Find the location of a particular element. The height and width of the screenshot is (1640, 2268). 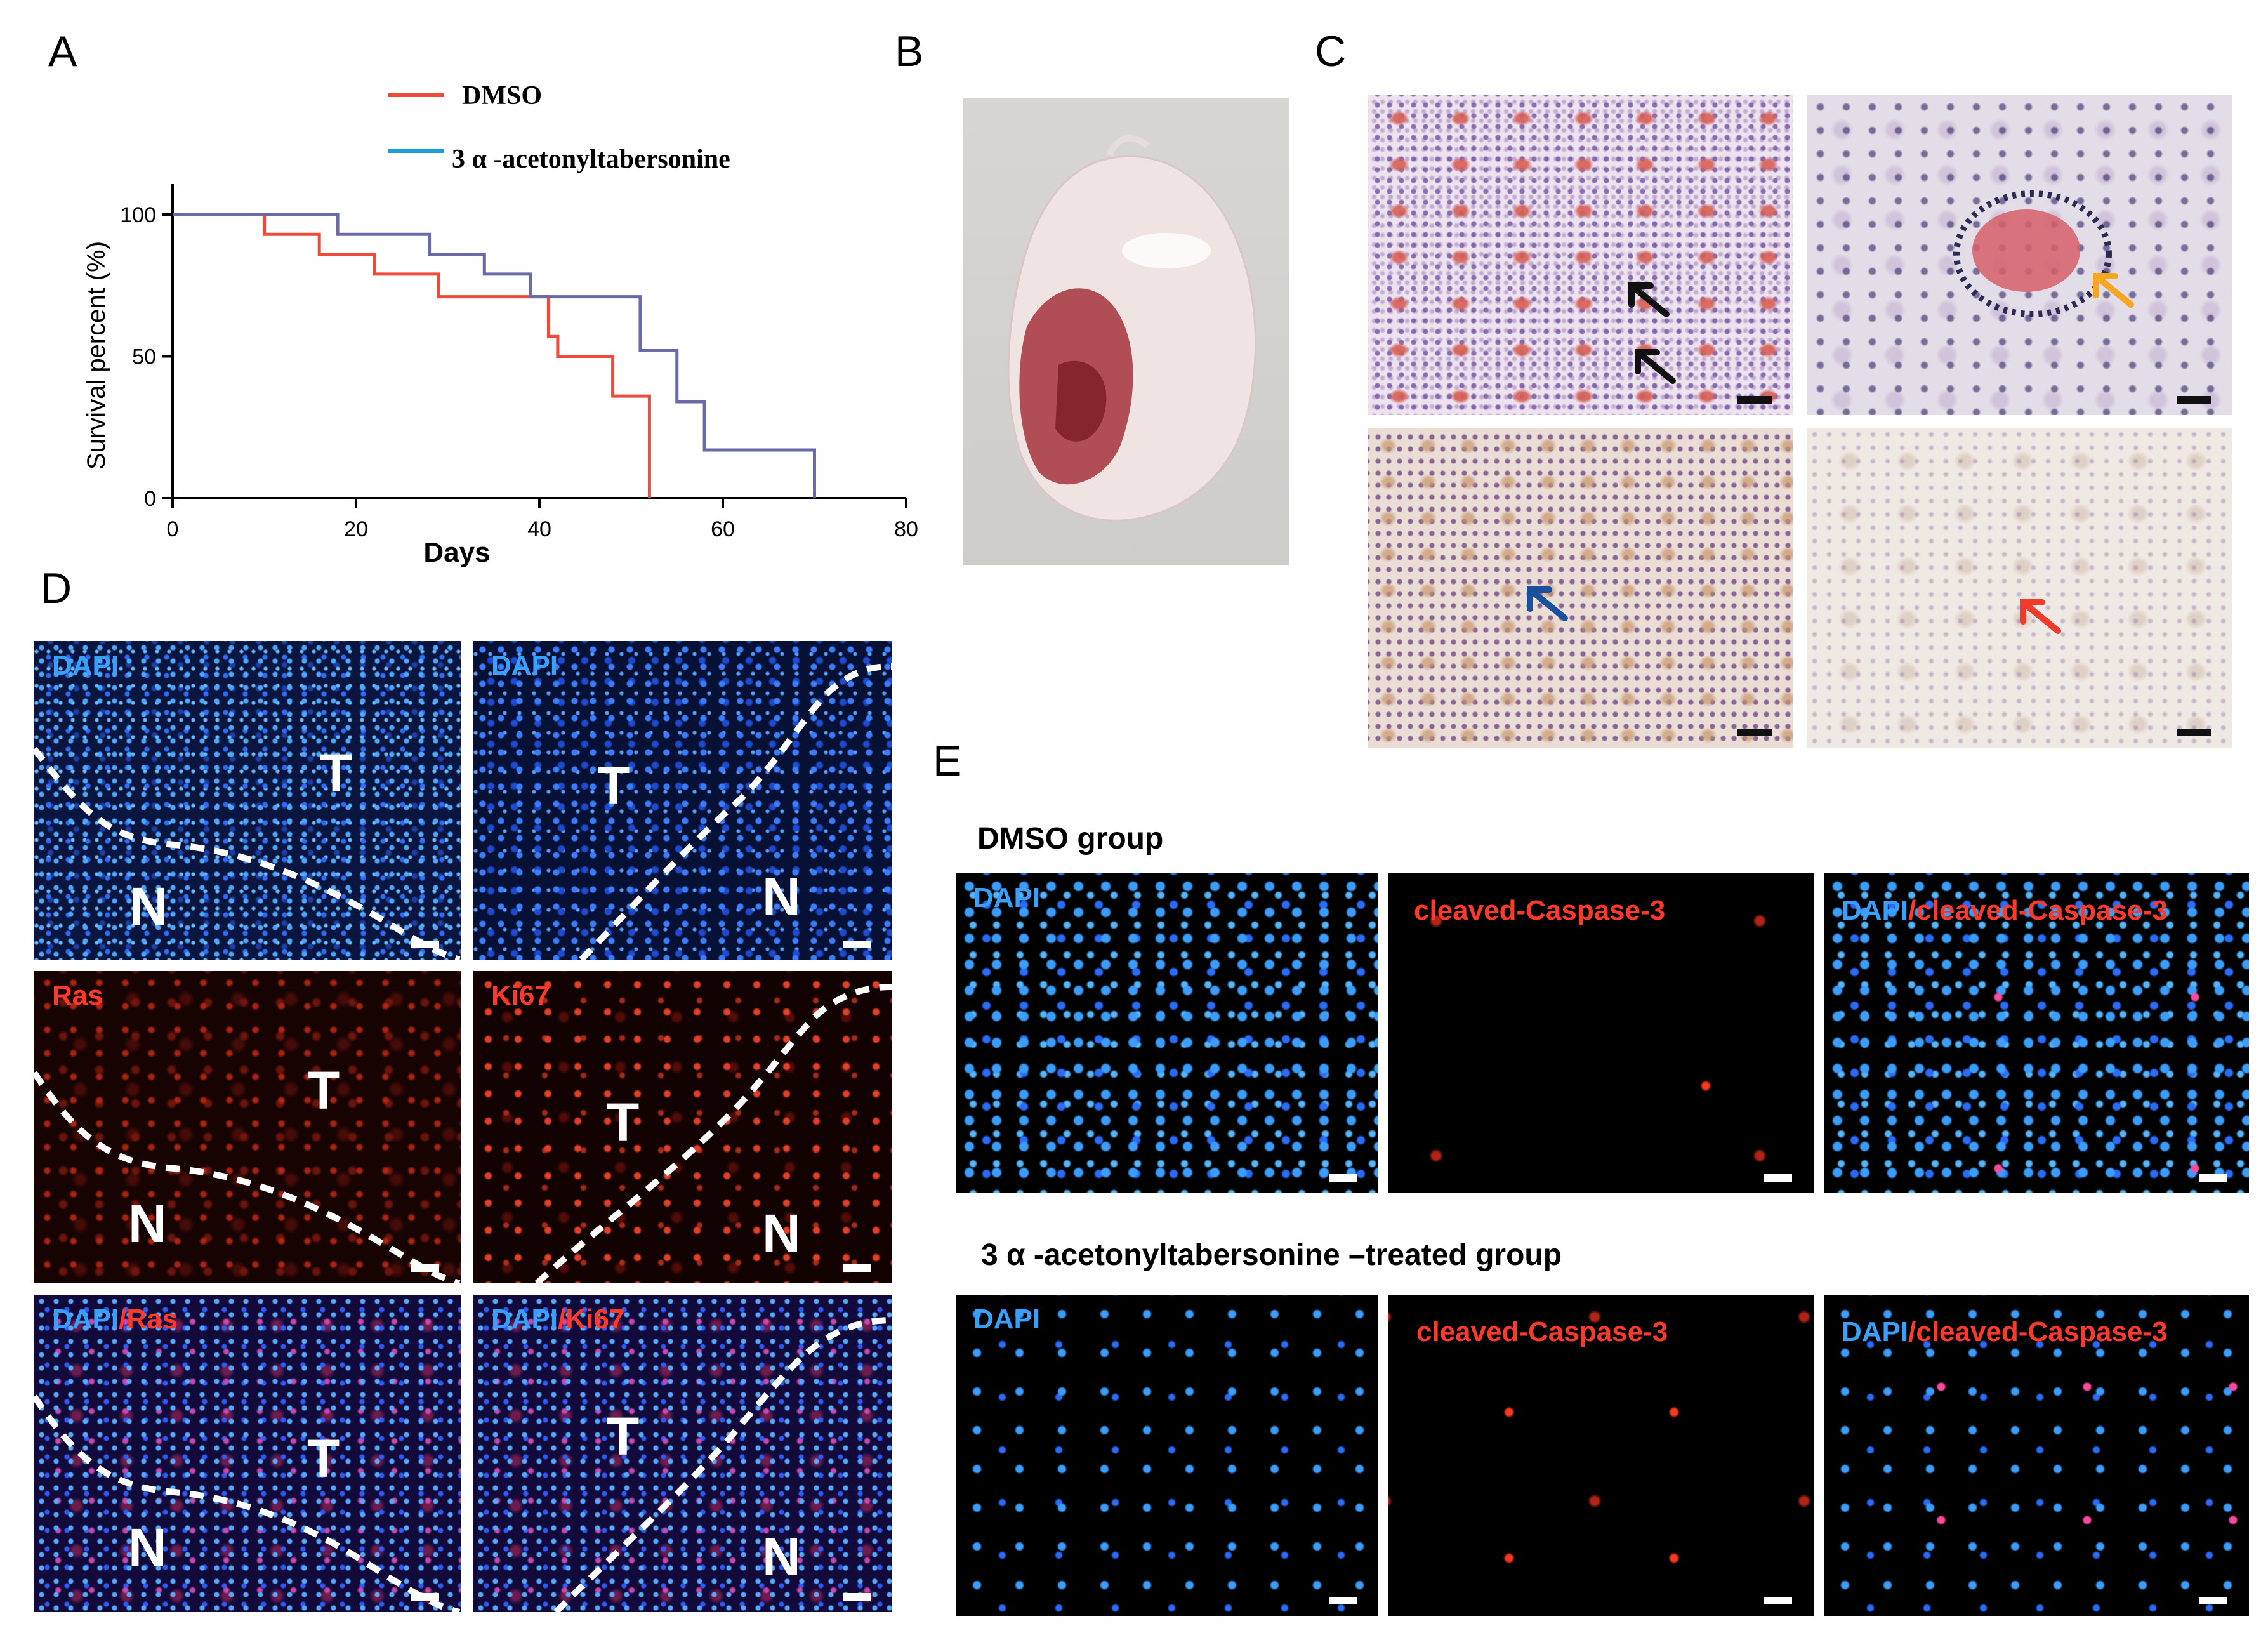

blue-arrow-icon is located at coordinates (1547, 603).